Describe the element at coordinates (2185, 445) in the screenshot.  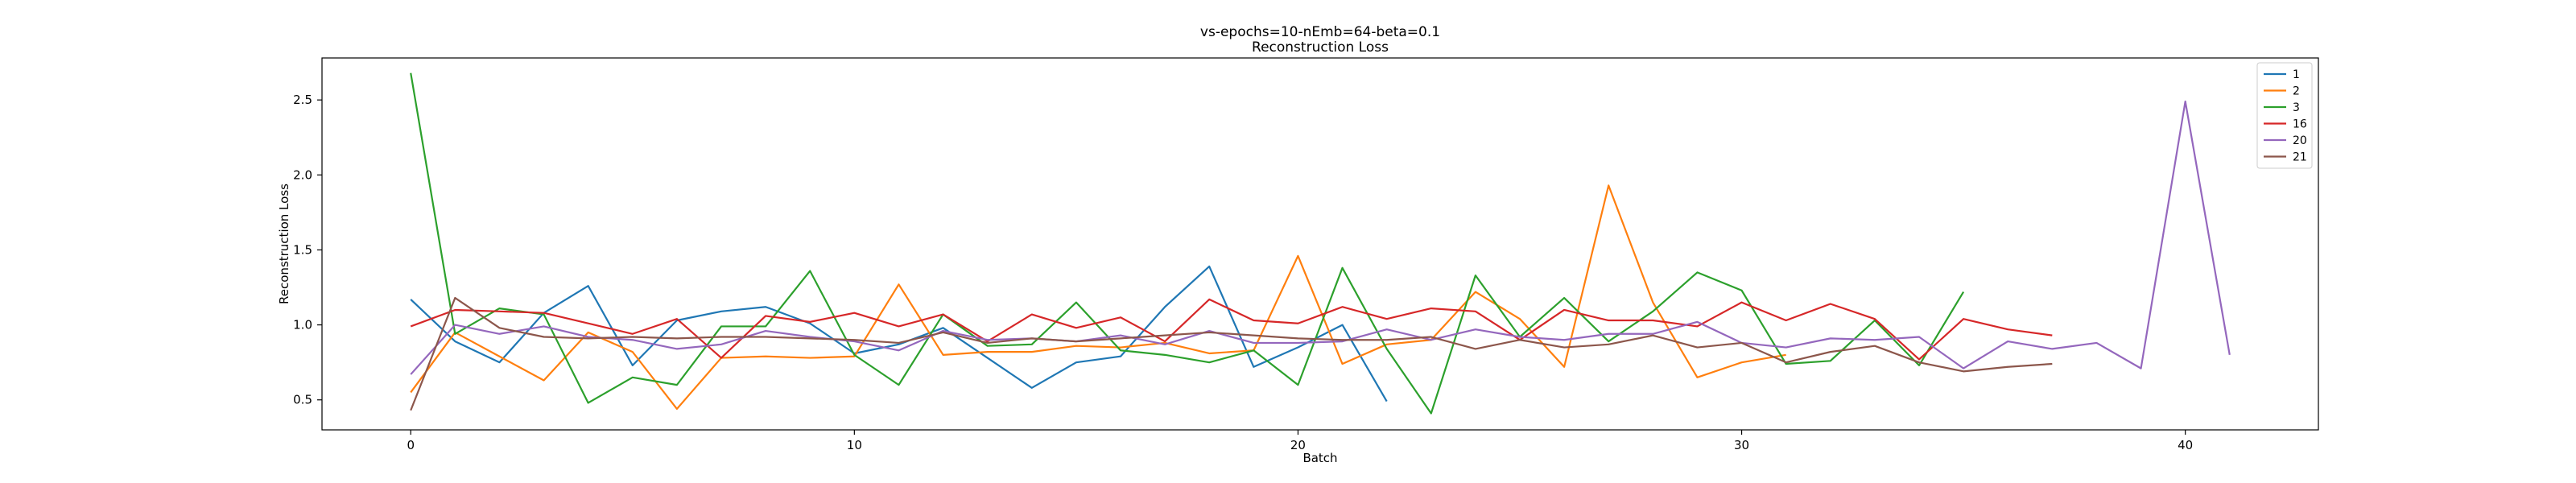
I see `x-tick-label: 40` at that location.